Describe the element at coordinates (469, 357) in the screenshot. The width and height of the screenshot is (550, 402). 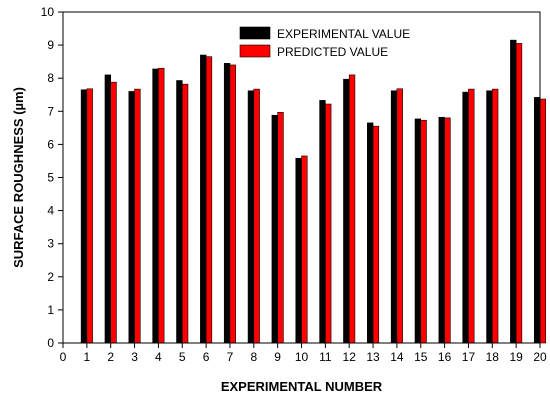
I see `x-tick-label: 17` at that location.